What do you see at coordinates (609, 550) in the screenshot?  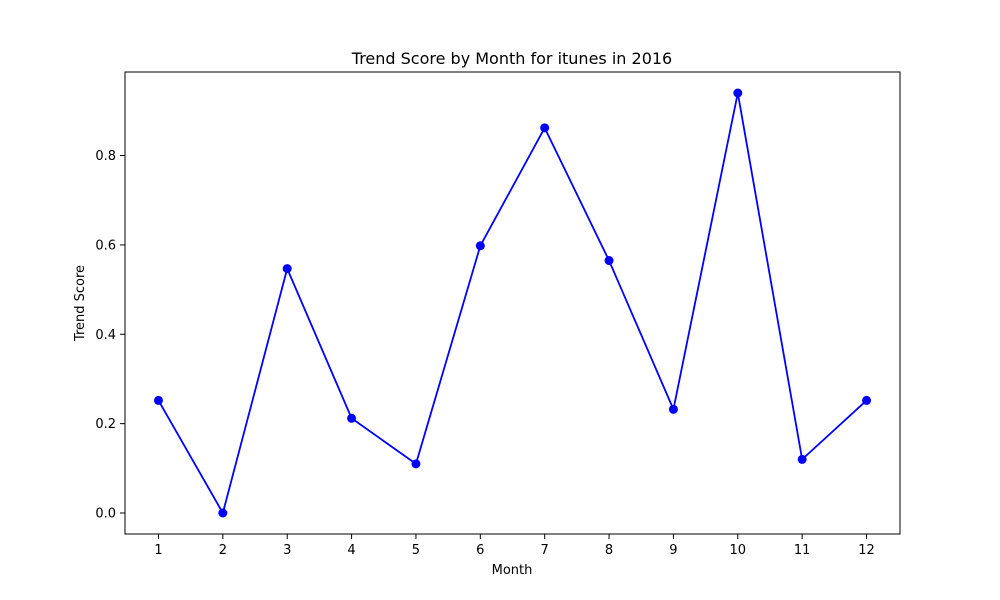 I see `x-tick-label: 8` at bounding box center [609, 550].